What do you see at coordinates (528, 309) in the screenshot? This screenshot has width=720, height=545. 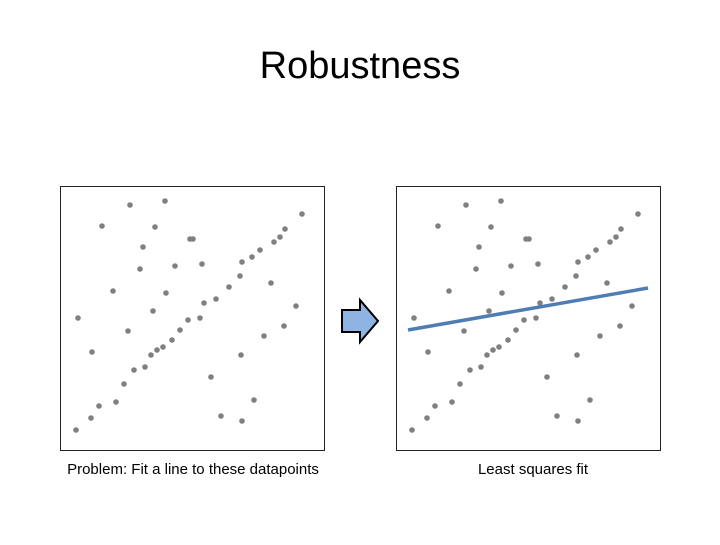 I see `fit-line` at bounding box center [528, 309].